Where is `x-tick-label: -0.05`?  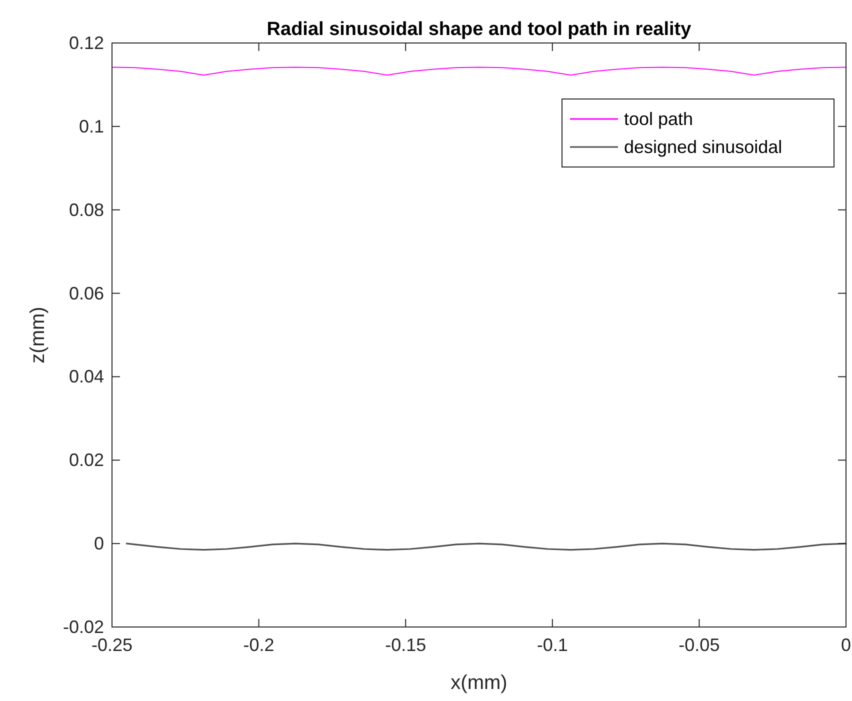
x-tick-label: -0.05 is located at coordinates (699, 645).